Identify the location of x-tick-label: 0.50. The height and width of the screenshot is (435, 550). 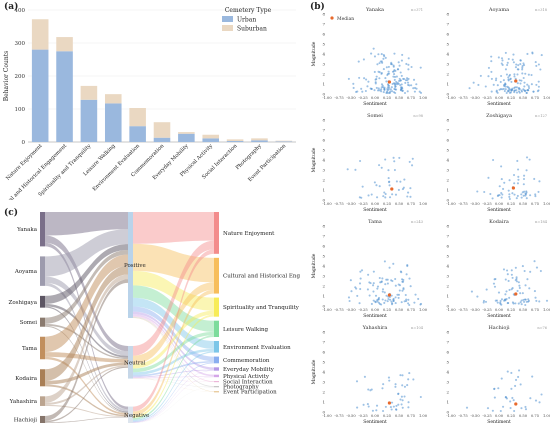
(523, 98).